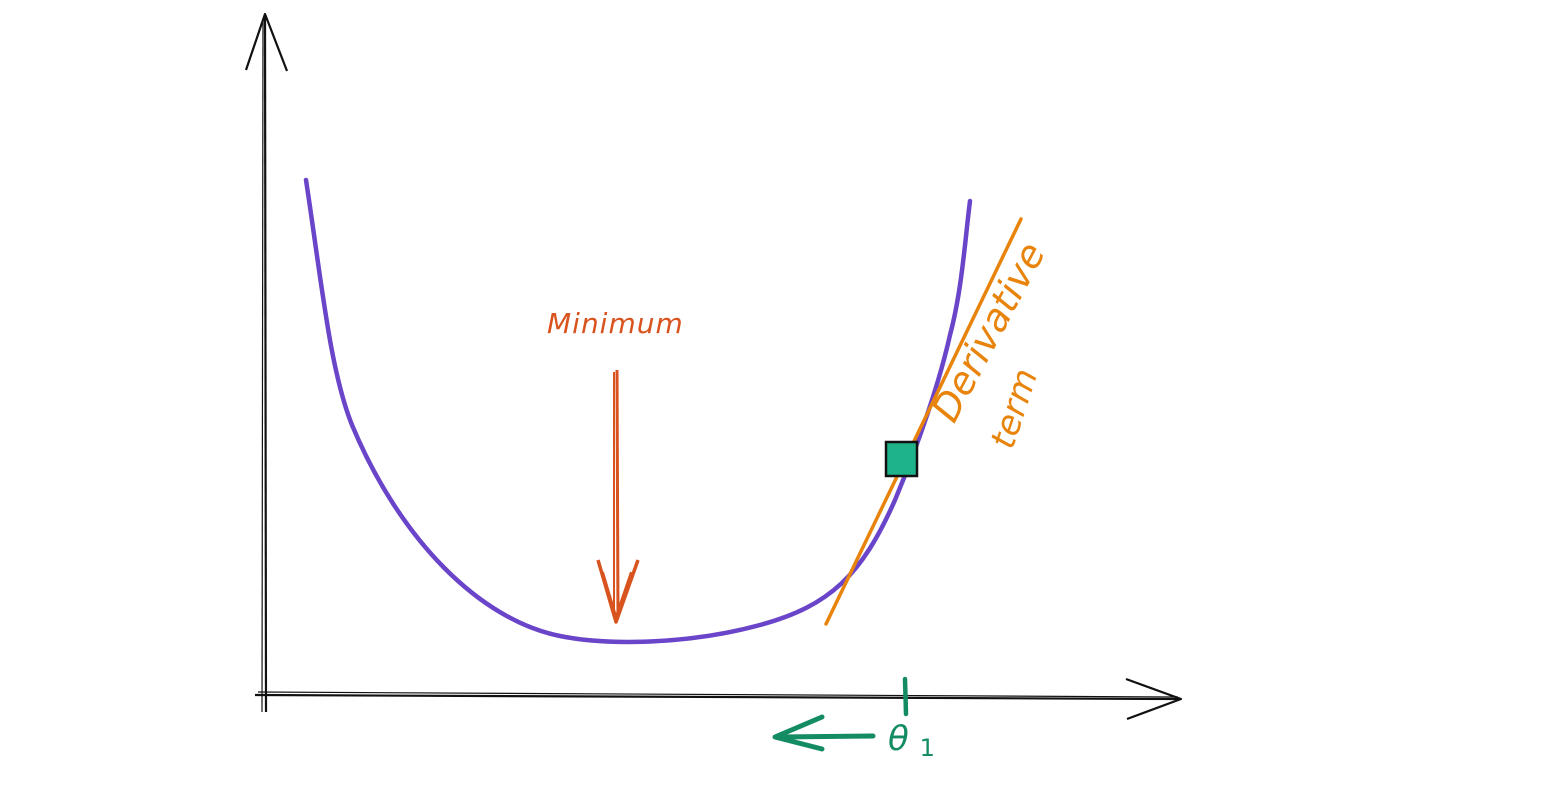 The height and width of the screenshot is (794, 1542). What do you see at coordinates (1154, 699) in the screenshot?
I see `x-axis-arrow-icon` at bounding box center [1154, 699].